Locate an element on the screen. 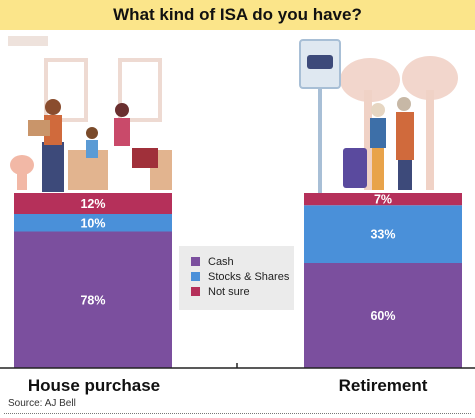 The image size is (475, 418). category-label-house-purchase: House purchase is located at coordinates (94, 385).